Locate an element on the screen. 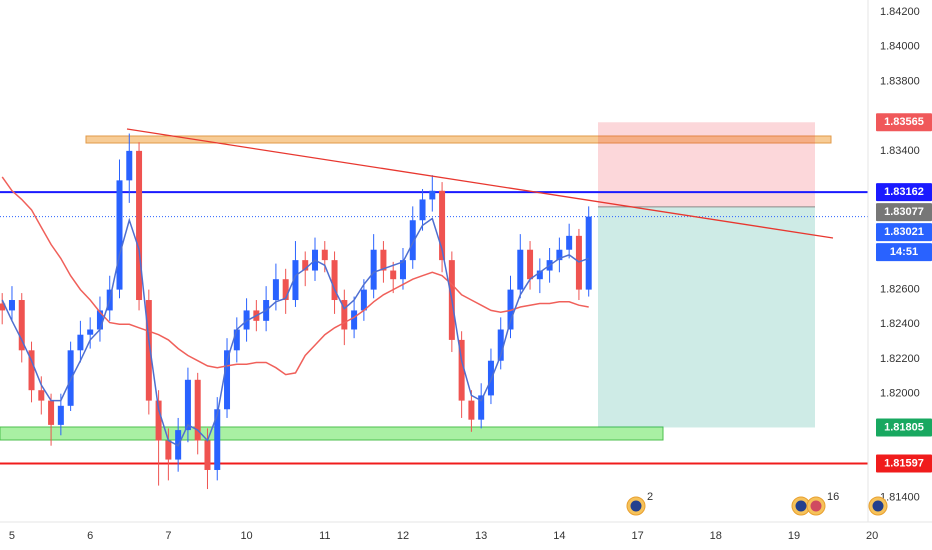  support-zone is located at coordinates (332, 433).